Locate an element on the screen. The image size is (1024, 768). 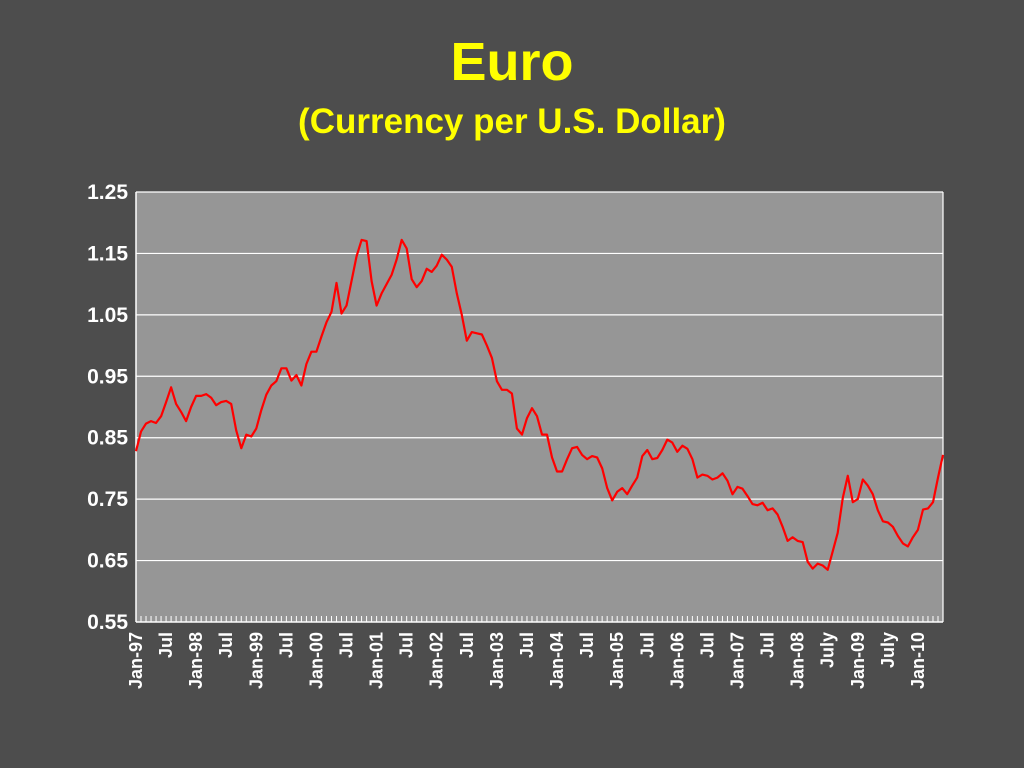
x-tick-label: Jan-07 is located at coordinates (737, 660).